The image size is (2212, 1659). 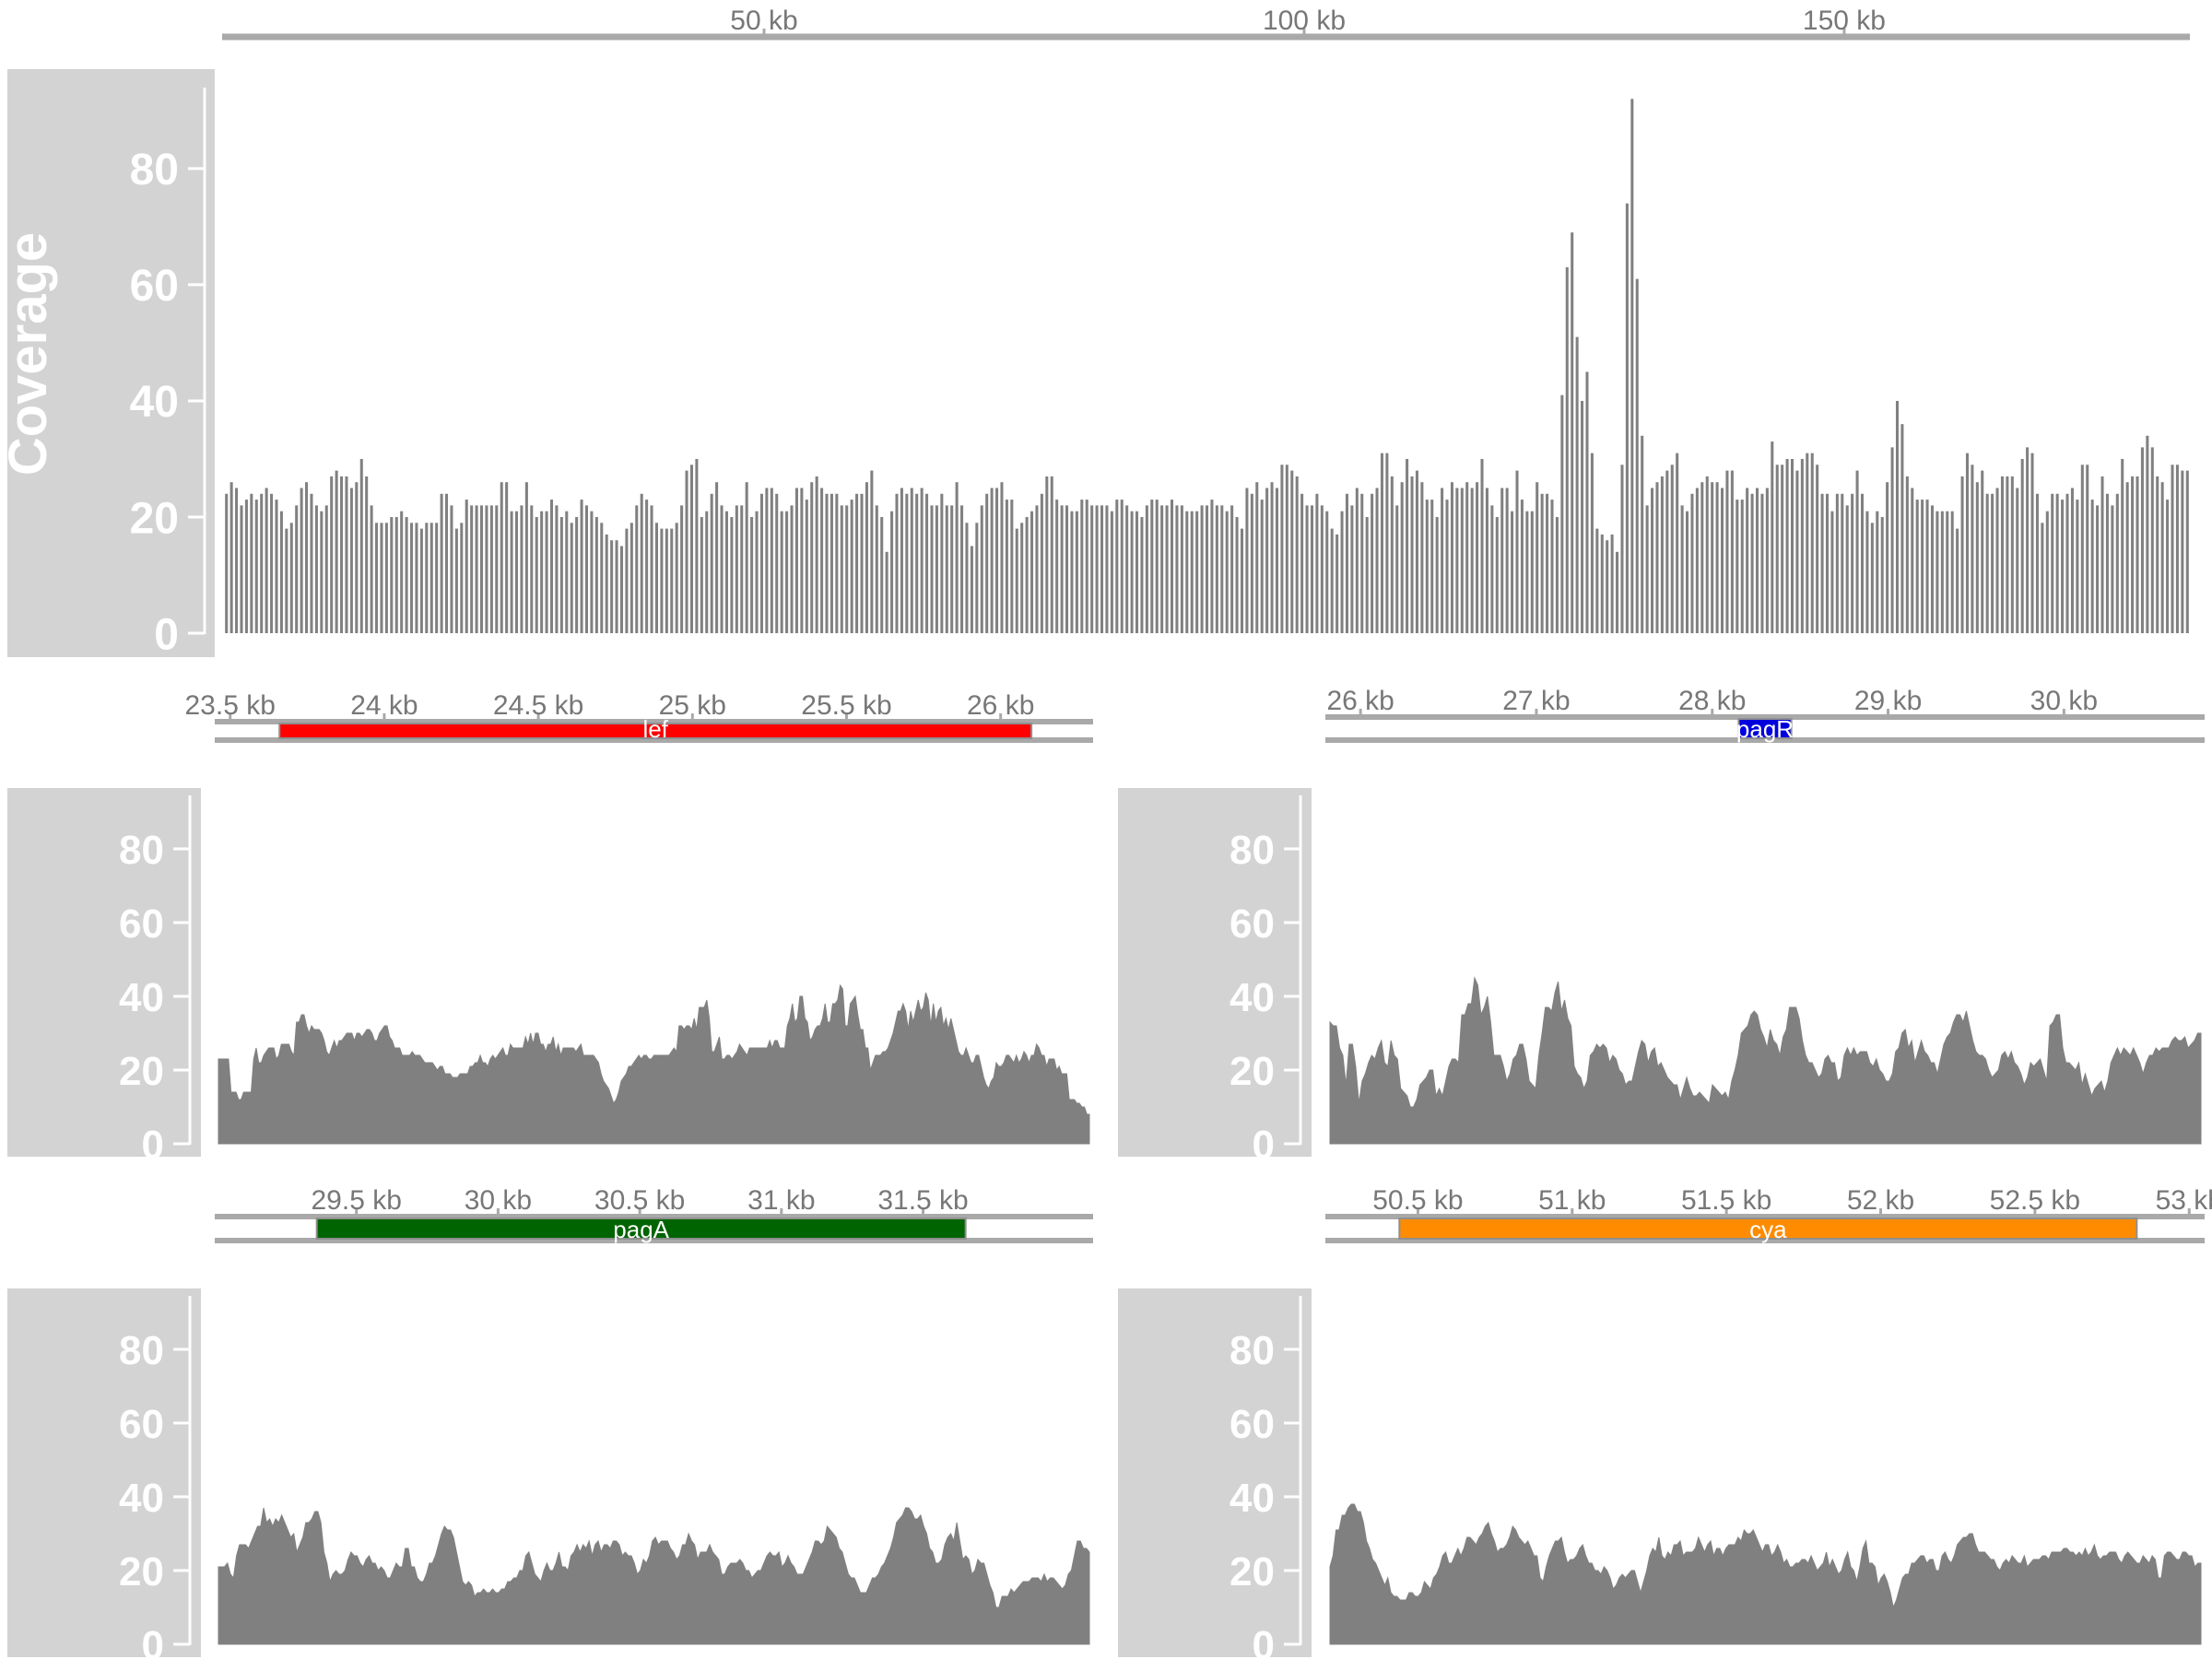 I want to click on cya-scale-tick-label: 53 kb, so click(x=2184, y=1200).